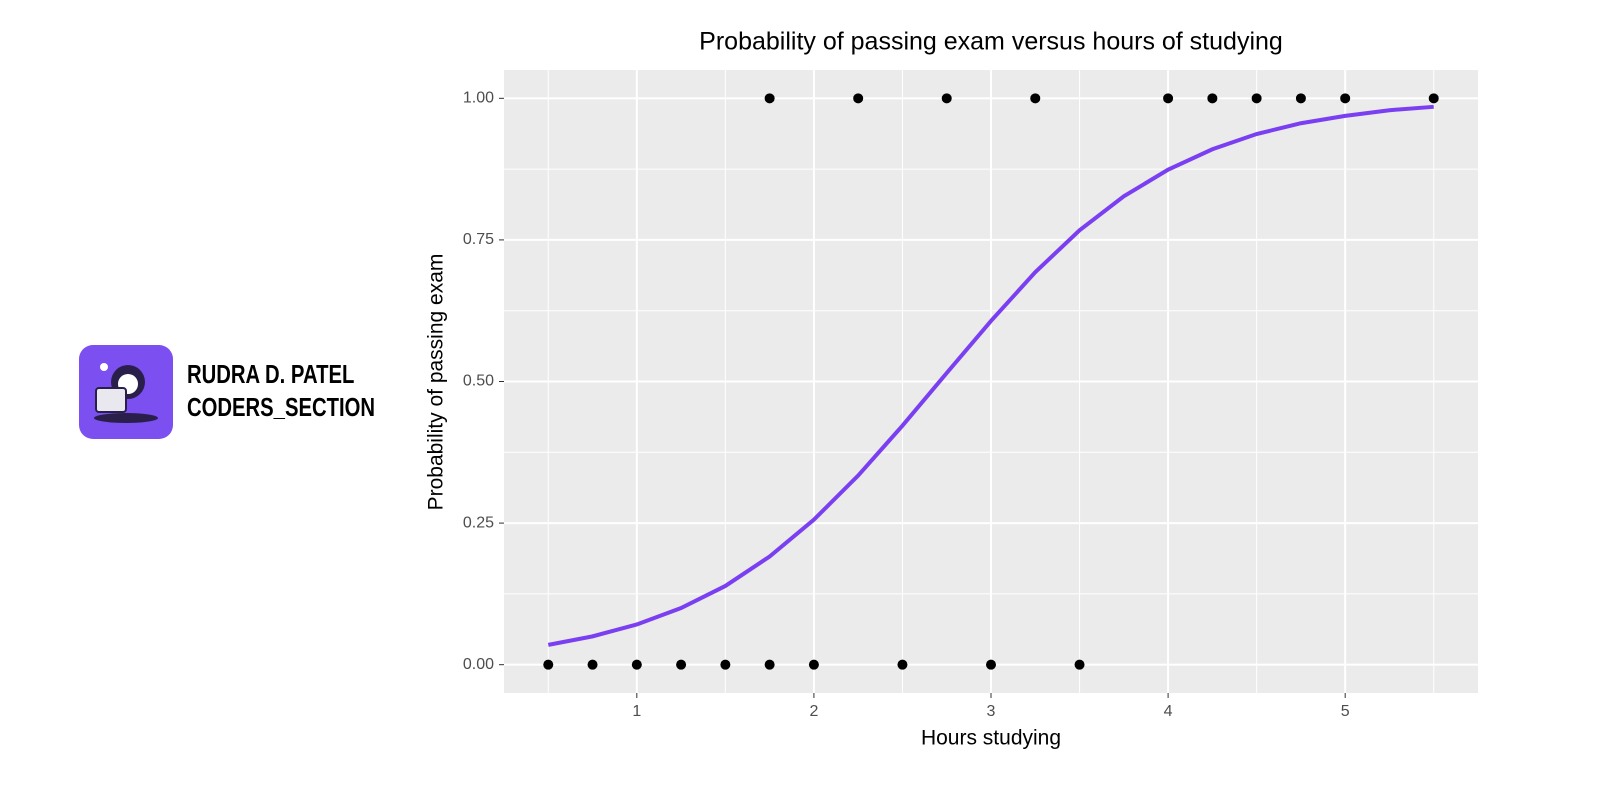 Image resolution: width=1600 pixels, height=800 pixels. I want to click on y-tick-label: 1.00, so click(478, 98).